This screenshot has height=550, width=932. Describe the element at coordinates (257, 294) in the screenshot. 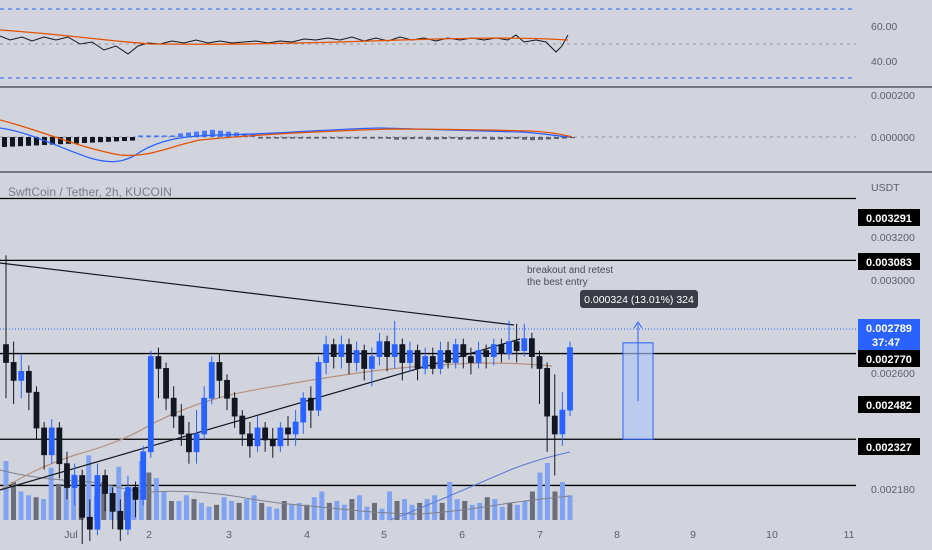

I see `upper-trendline` at that location.